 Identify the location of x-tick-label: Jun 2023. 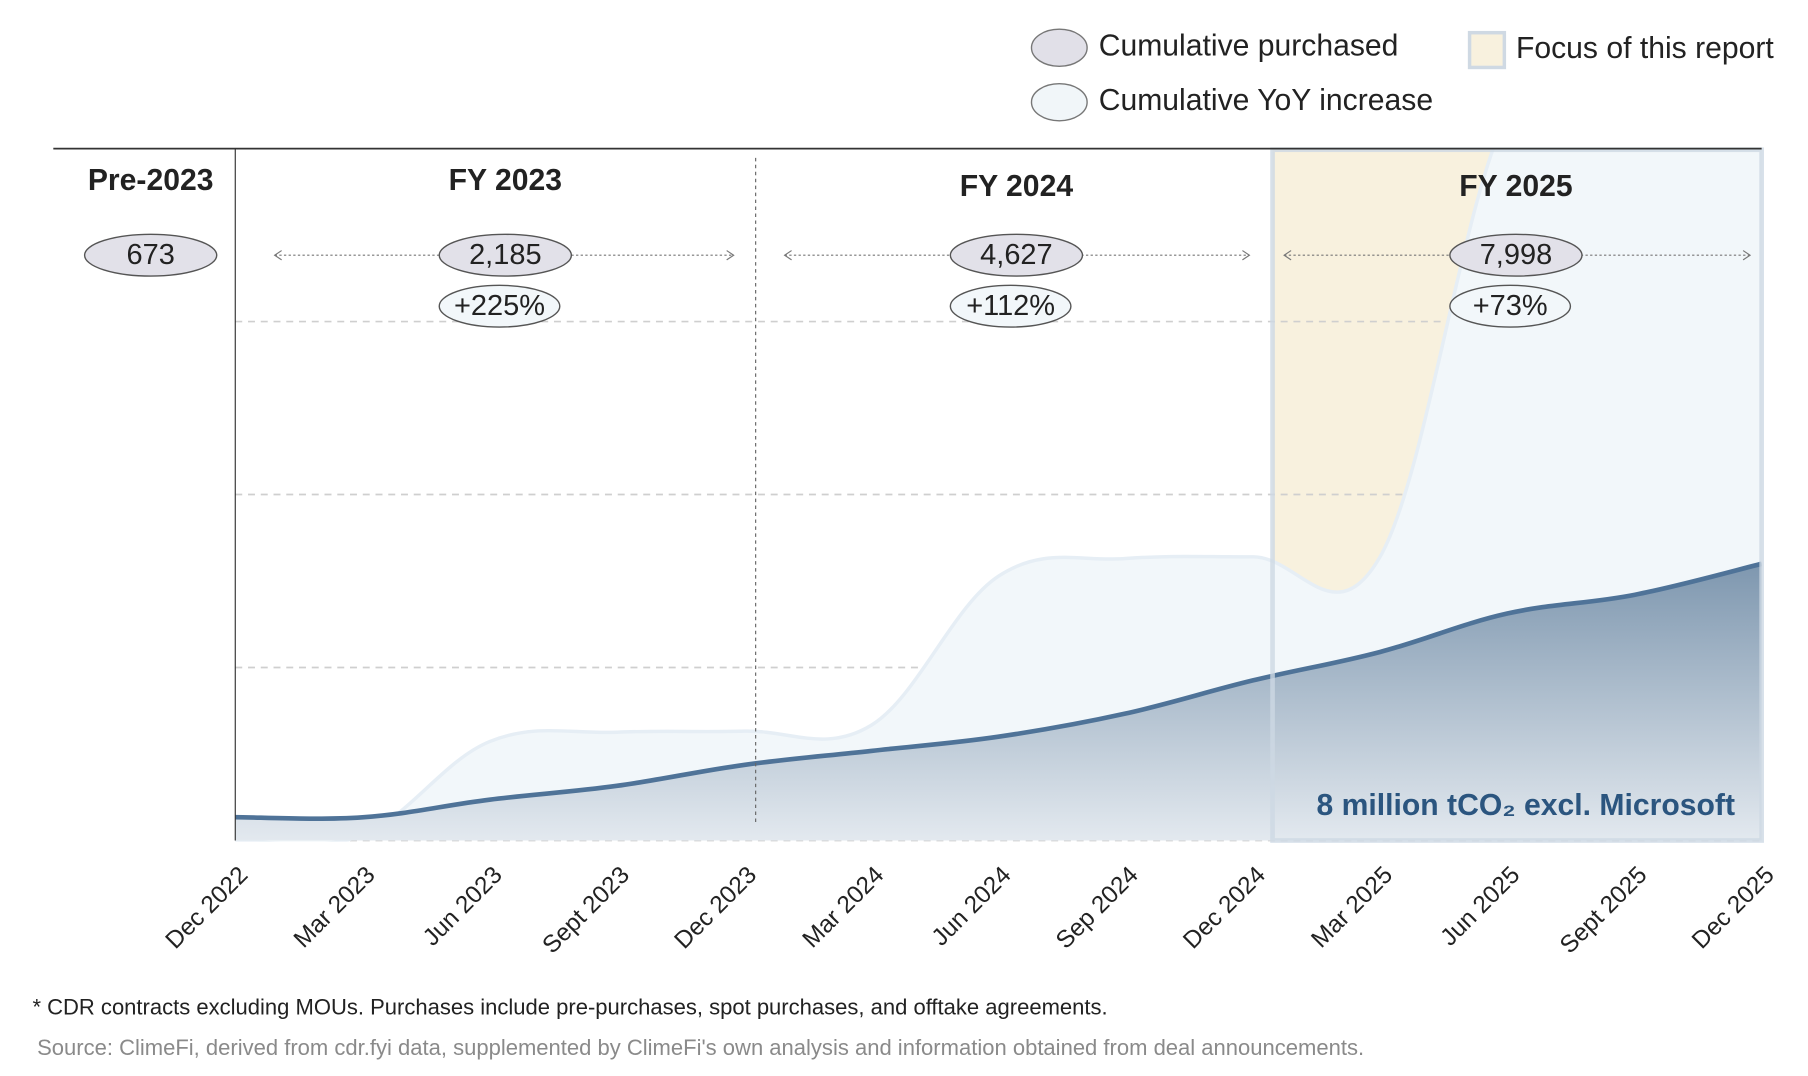
(463, 906).